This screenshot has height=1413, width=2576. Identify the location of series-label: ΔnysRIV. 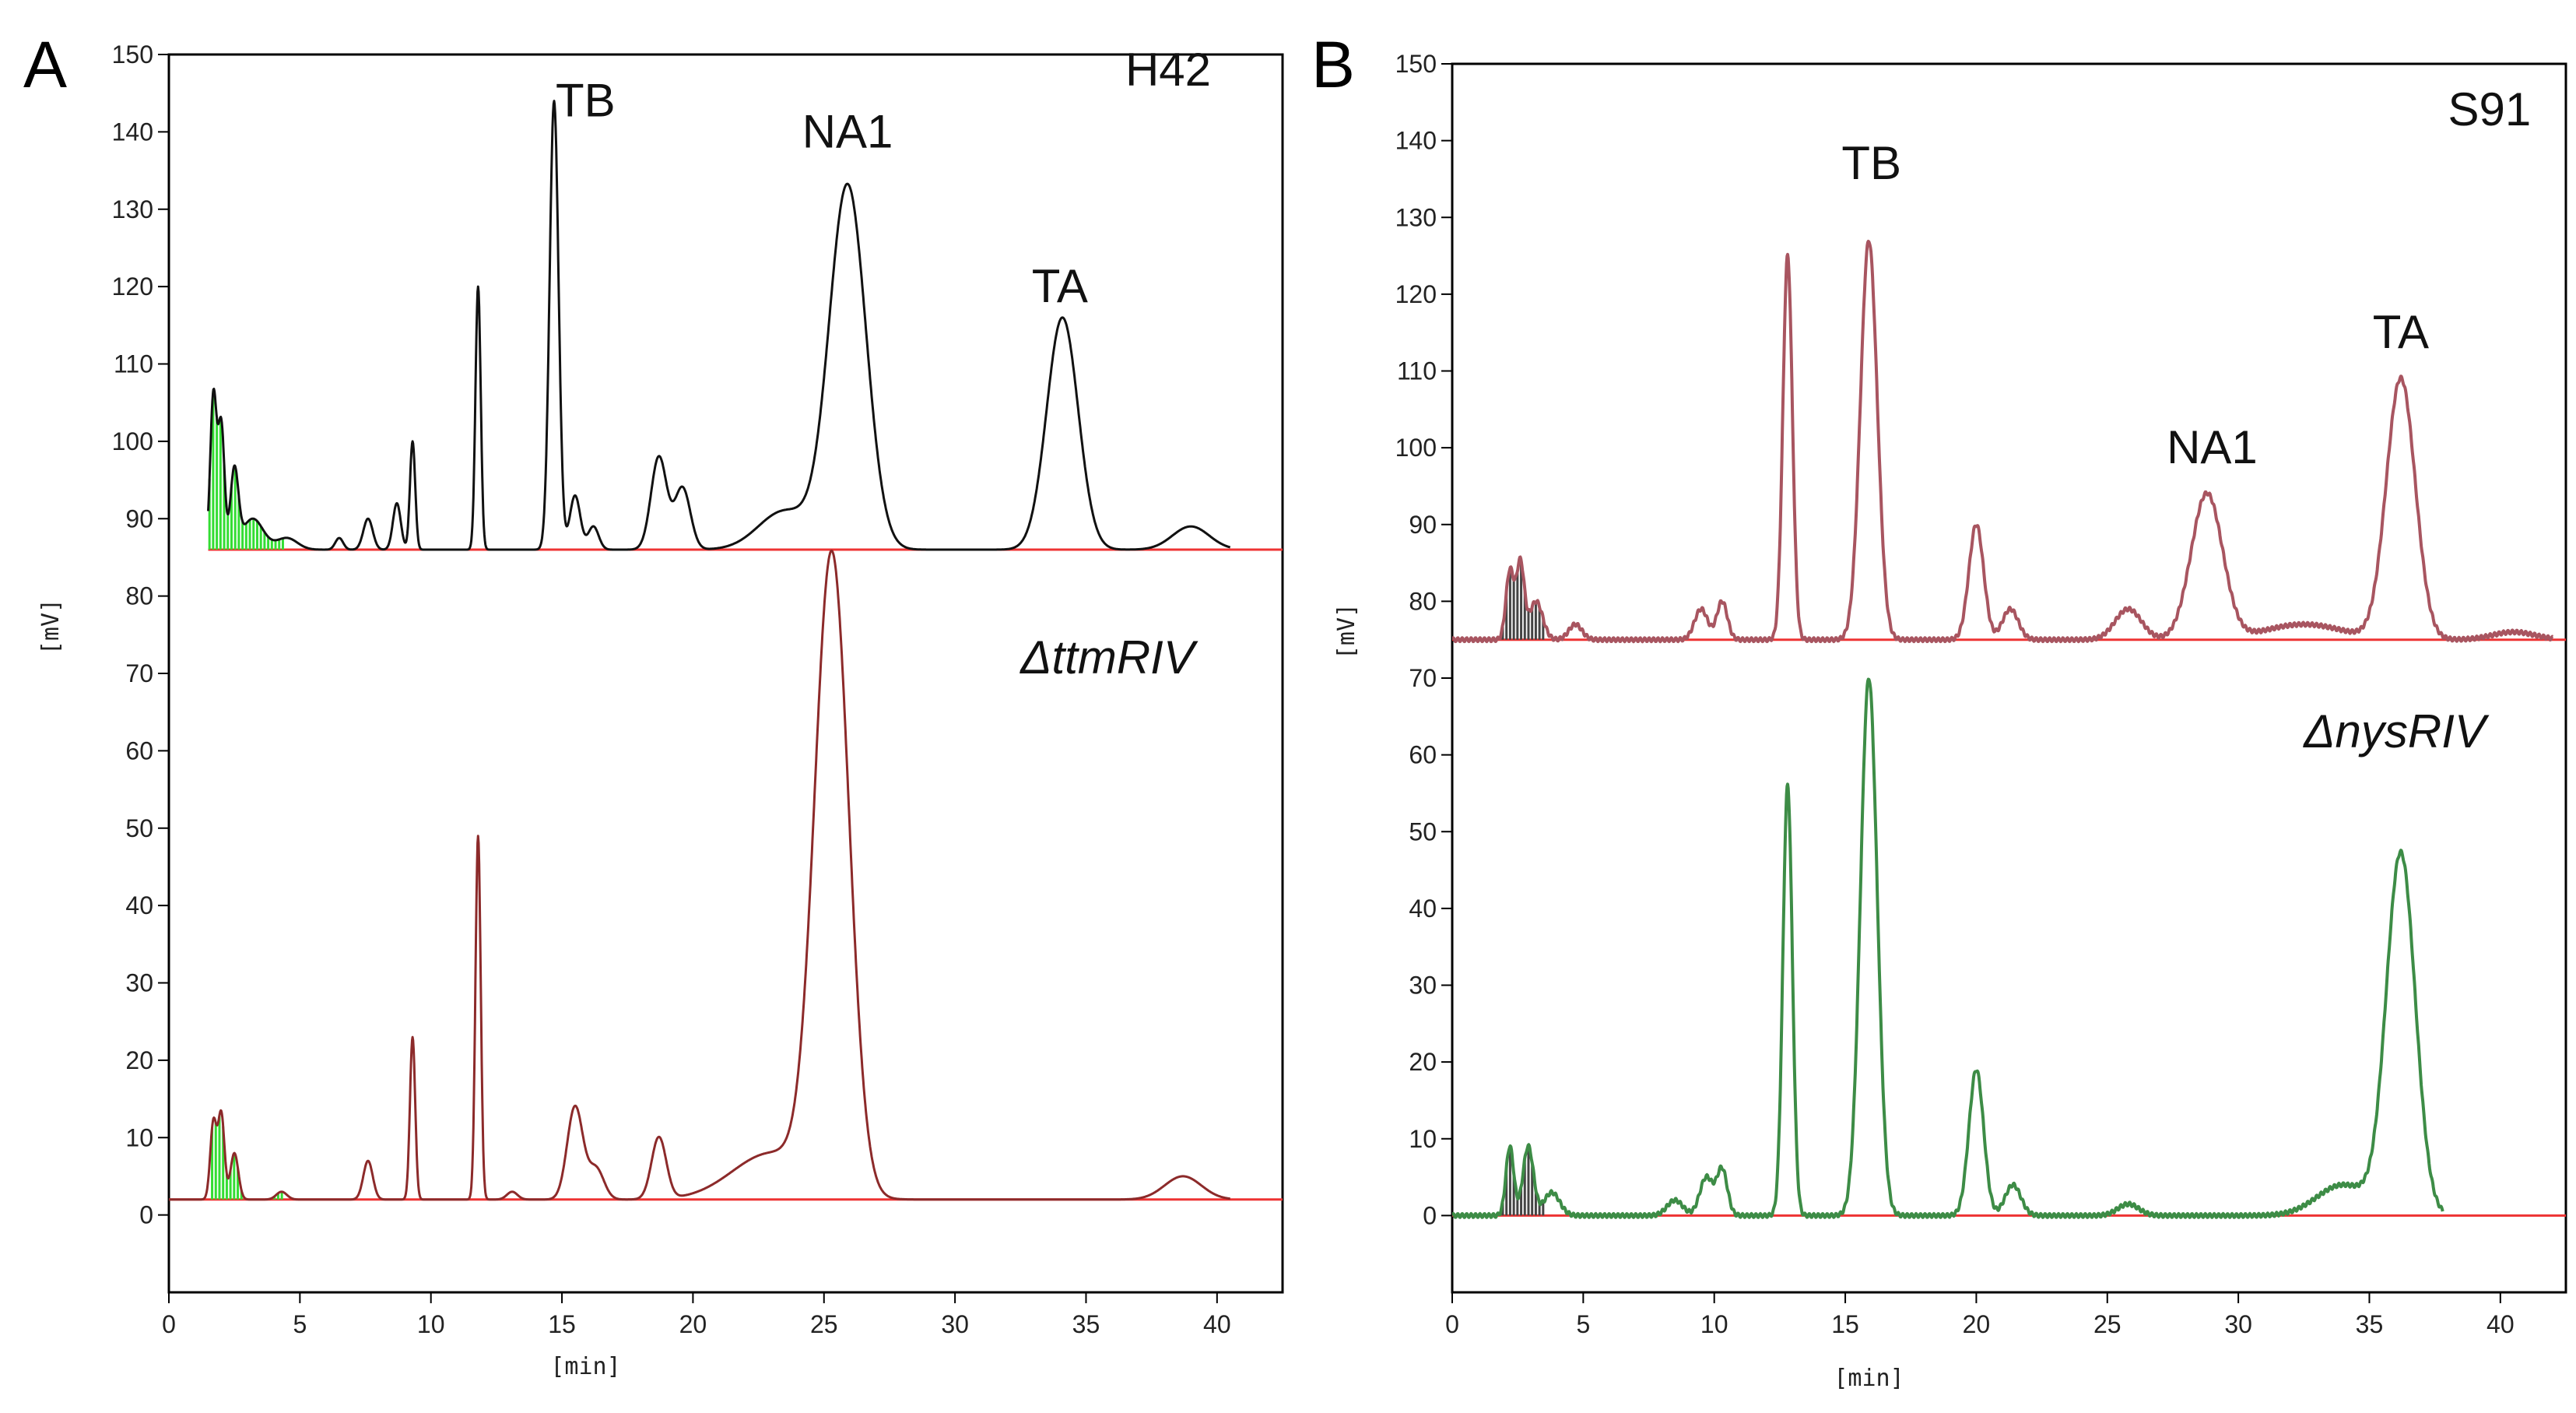
(2396, 731).